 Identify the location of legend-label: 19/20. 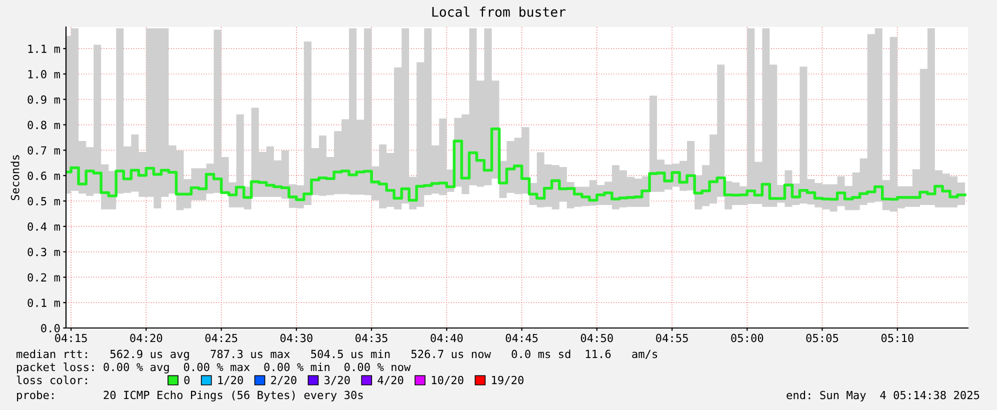
(508, 381).